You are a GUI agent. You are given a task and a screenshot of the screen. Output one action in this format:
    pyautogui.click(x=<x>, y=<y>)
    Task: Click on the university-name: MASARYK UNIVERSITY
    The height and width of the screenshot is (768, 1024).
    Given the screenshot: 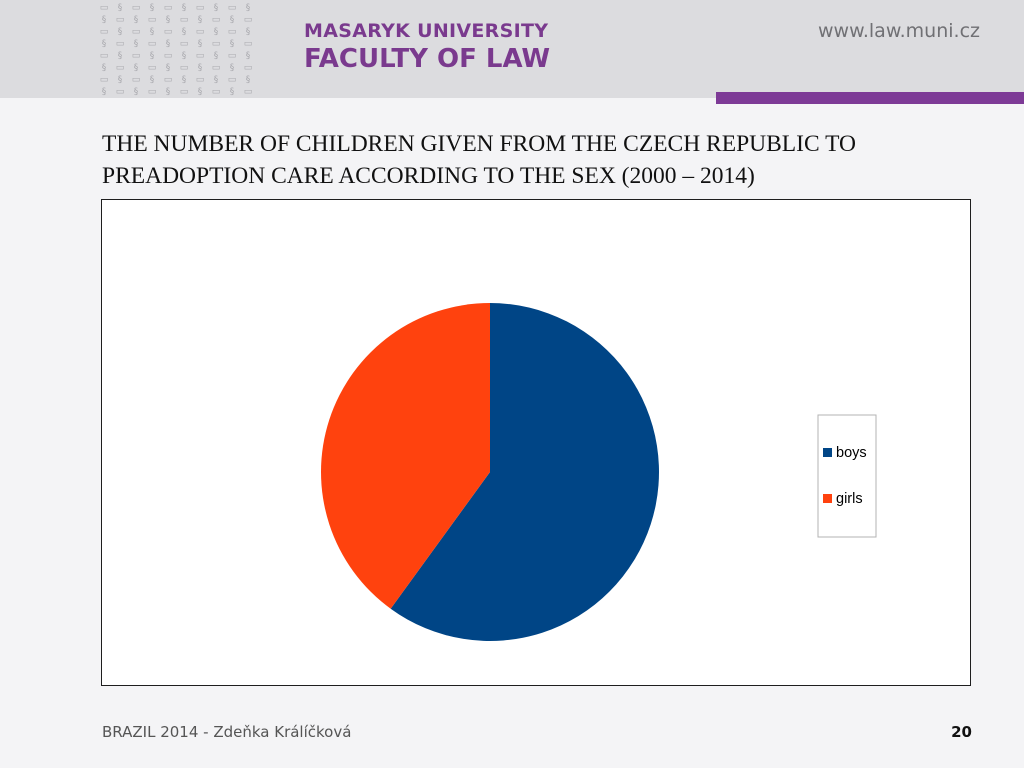 What is the action you would take?
    pyautogui.click(x=426, y=31)
    